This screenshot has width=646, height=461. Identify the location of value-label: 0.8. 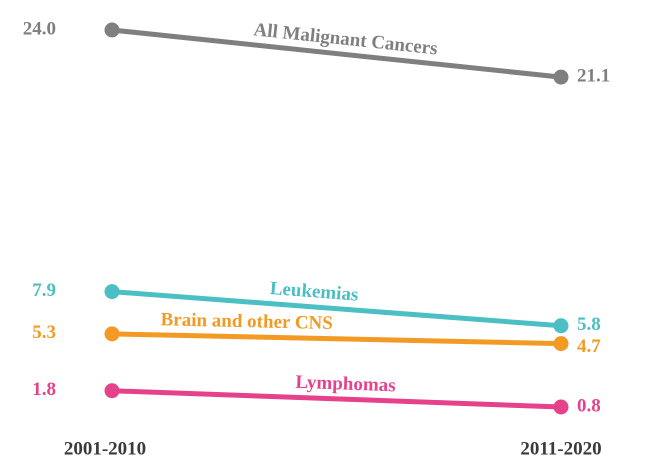
(589, 405).